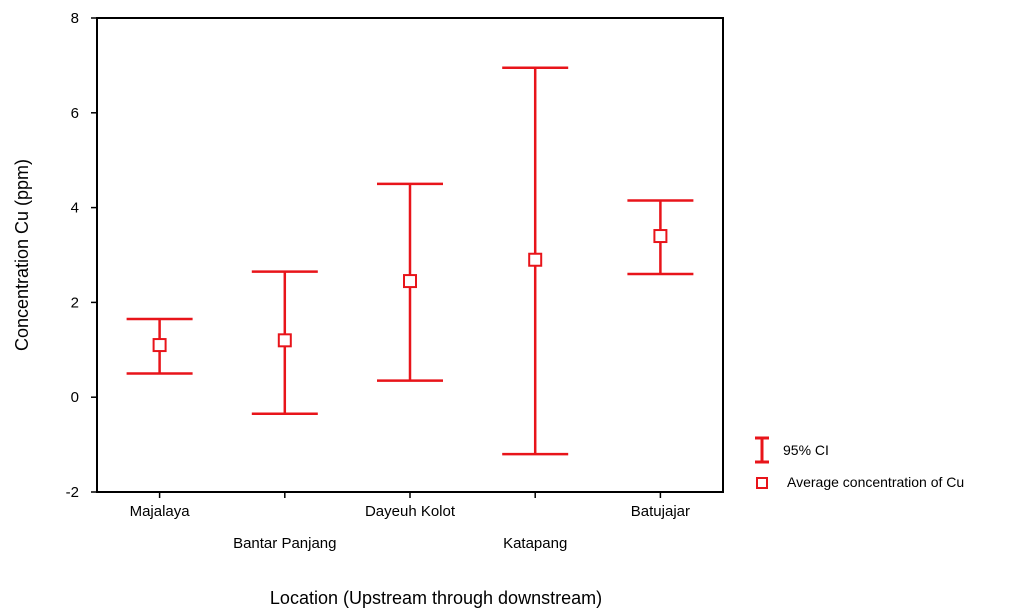 This screenshot has width=1030, height=615. I want to click on legend-item-mean: Average concentration of Cu, so click(860, 482).